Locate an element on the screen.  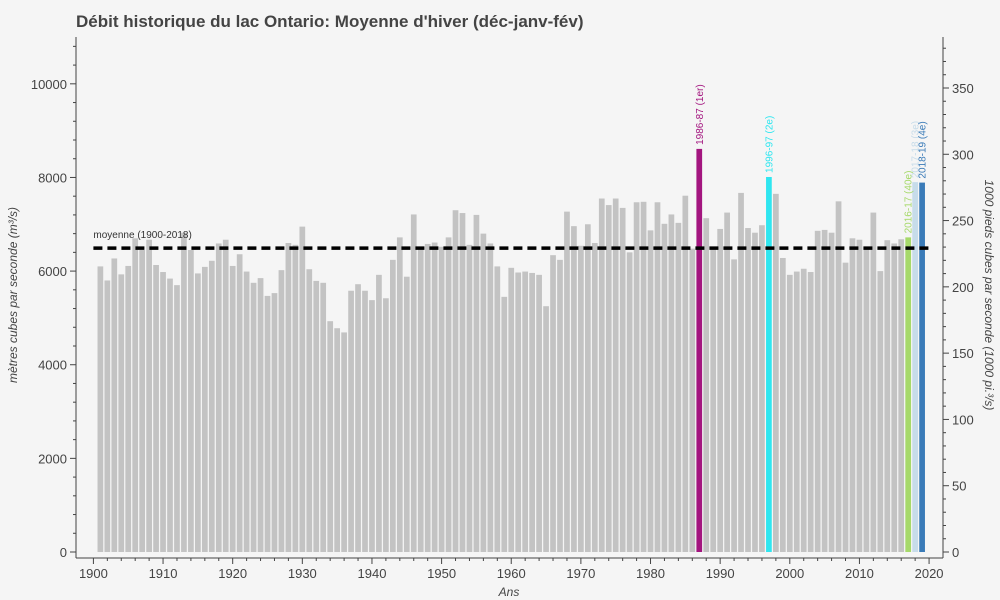
bar-1953 is located at coordinates (462, 383).